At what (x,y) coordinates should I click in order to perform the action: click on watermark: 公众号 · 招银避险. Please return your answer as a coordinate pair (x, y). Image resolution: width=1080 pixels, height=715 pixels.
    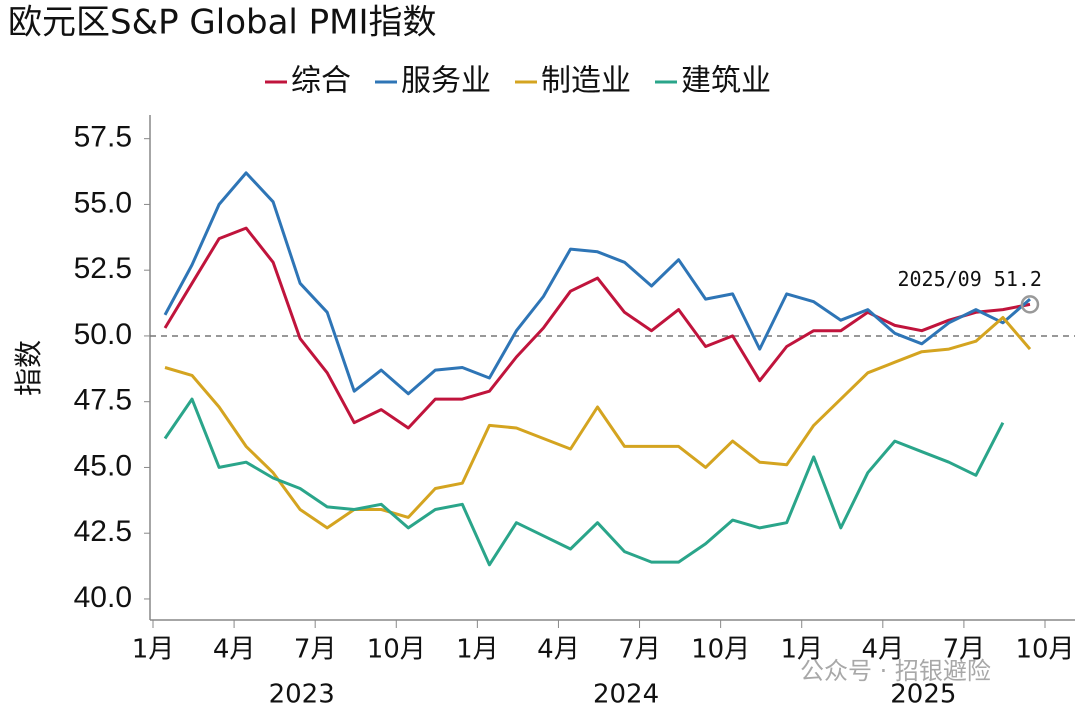
    Looking at the image, I should click on (895, 671).